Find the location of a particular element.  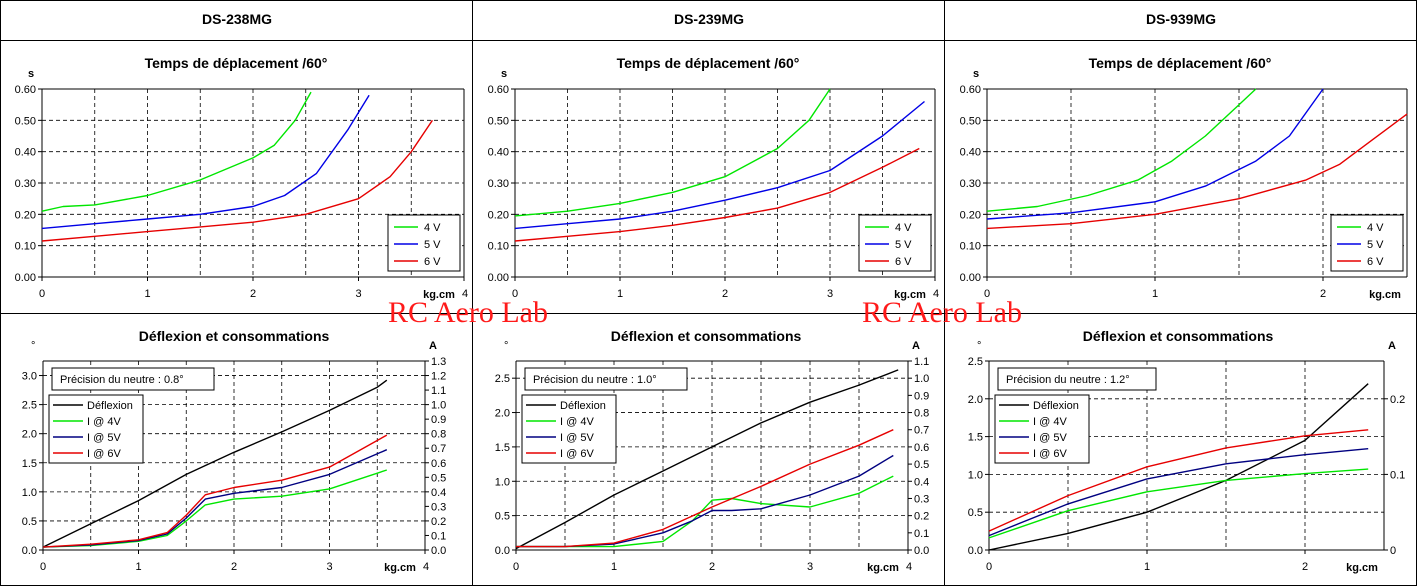

panel-header-1: DS-238MG is located at coordinates (237, 19).